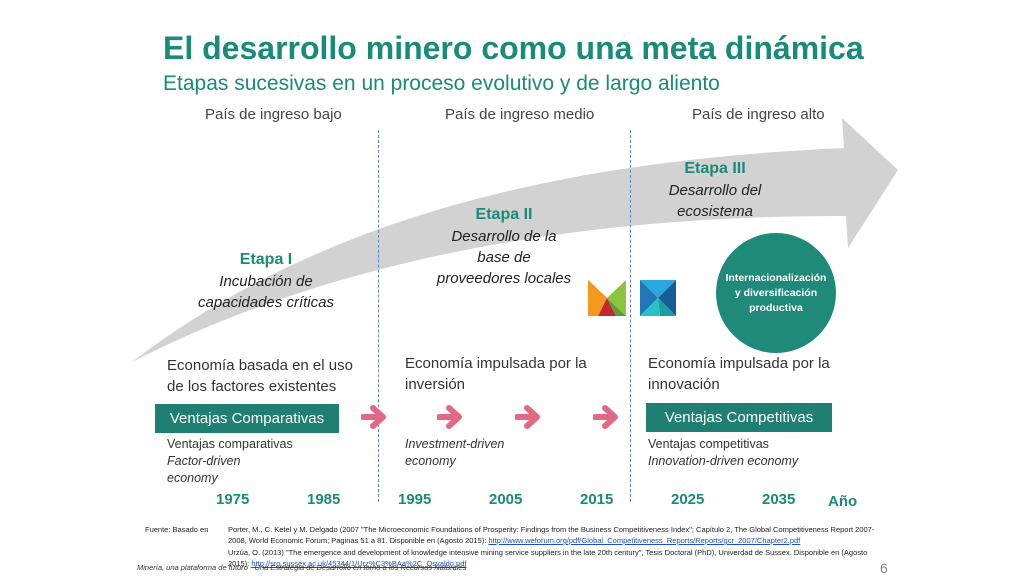 This screenshot has height=576, width=1024. Describe the element at coordinates (884, 568) in the screenshot. I see `page-number: 6` at that location.